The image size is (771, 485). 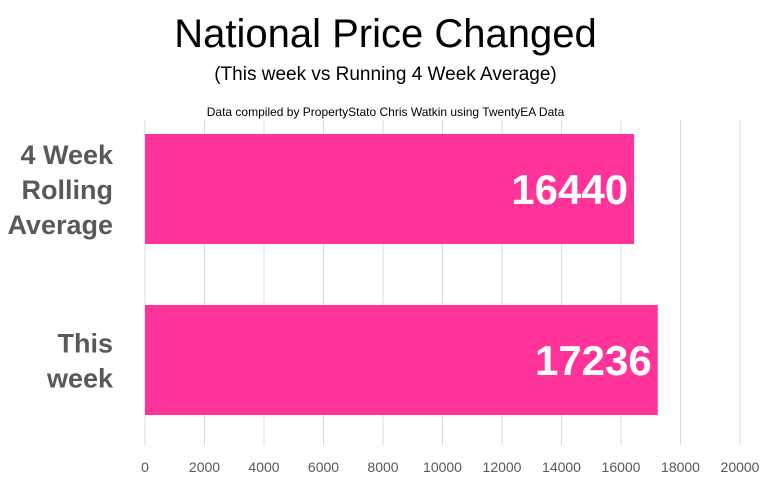 What do you see at coordinates (593, 360) in the screenshot?
I see `data-label: 17236` at bounding box center [593, 360].